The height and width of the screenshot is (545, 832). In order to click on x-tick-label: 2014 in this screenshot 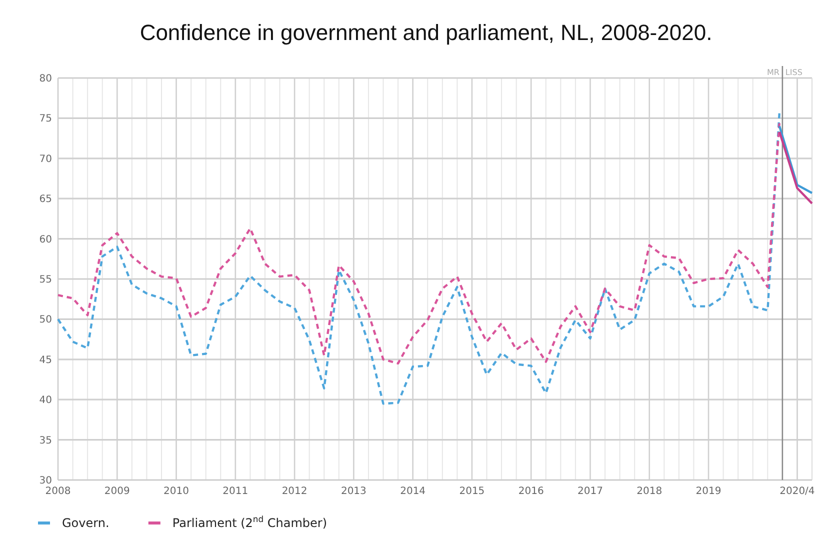, I will do `click(413, 491)`.